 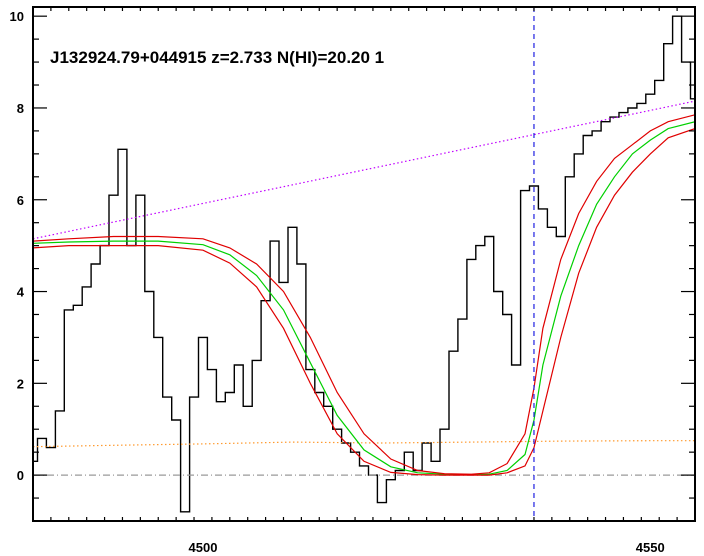 I want to click on y-tick-label: 0, so click(x=20, y=475).